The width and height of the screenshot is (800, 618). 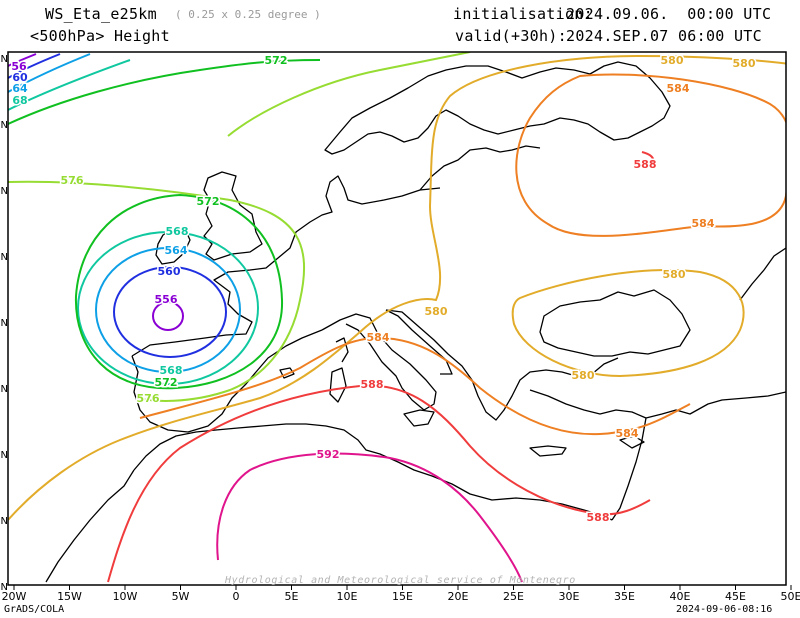 I want to click on valid-label: valid(+30h):, so click(x=511, y=36).